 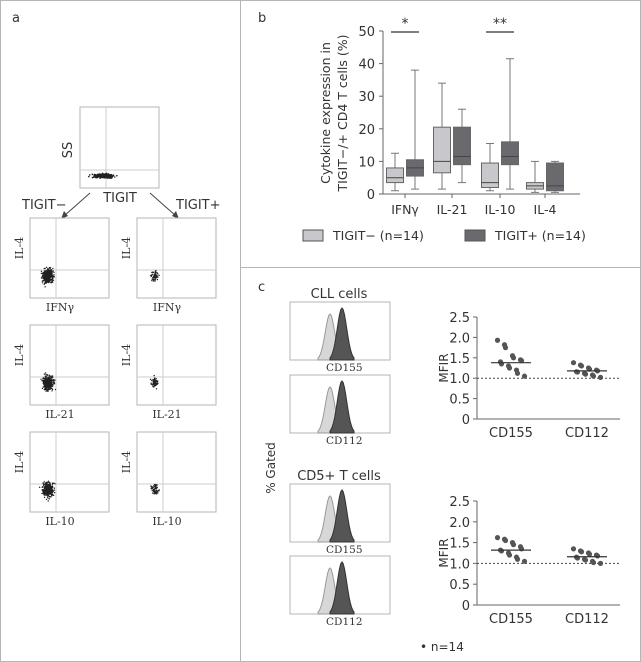 What do you see at coordinates (378, 235) in the screenshot?
I see `legend-label: TIGIT− (n=14)` at bounding box center [378, 235].